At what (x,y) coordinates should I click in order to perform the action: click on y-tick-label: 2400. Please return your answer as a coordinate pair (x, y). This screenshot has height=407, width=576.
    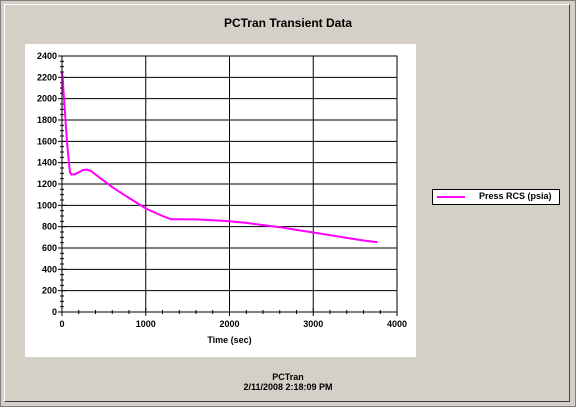
    Looking at the image, I should click on (47, 56).